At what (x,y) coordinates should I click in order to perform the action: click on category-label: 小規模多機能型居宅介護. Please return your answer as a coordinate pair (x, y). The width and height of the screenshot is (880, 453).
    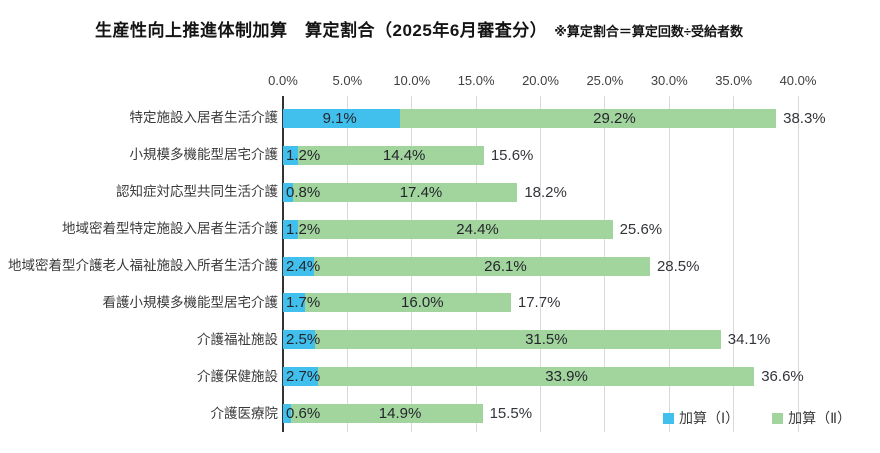
    Looking at the image, I should click on (204, 155).